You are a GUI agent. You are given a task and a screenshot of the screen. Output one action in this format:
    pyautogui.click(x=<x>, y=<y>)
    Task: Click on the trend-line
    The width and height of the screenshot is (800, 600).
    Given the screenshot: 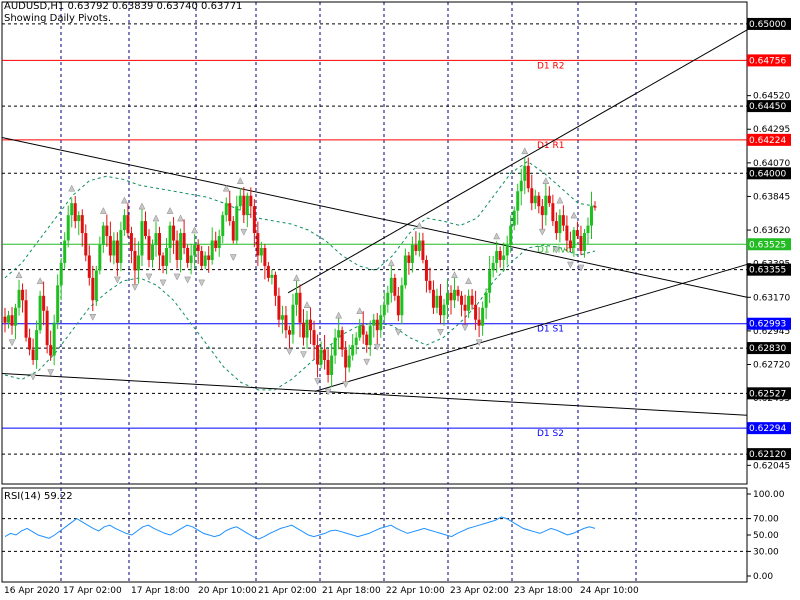 What is the action you would take?
    pyautogui.click(x=531, y=327)
    